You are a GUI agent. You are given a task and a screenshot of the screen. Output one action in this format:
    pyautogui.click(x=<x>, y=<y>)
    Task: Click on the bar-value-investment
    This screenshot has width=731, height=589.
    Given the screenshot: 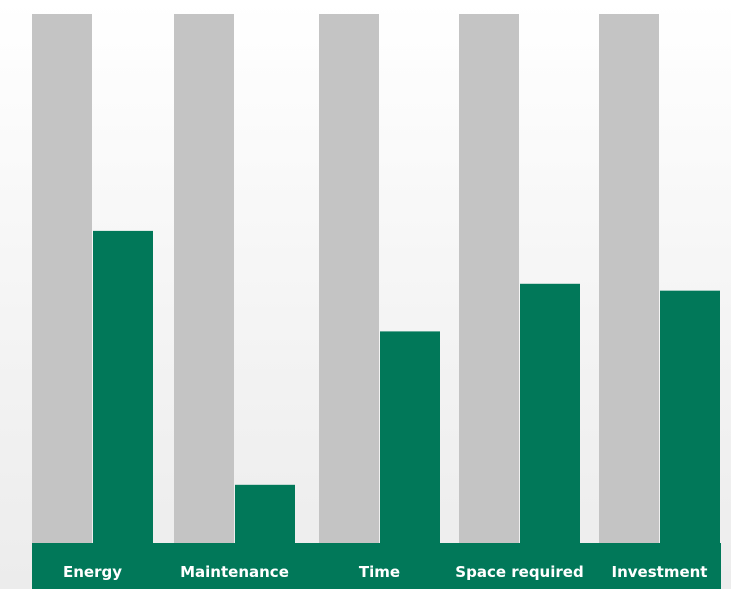 What is the action you would take?
    pyautogui.click(x=690, y=416)
    